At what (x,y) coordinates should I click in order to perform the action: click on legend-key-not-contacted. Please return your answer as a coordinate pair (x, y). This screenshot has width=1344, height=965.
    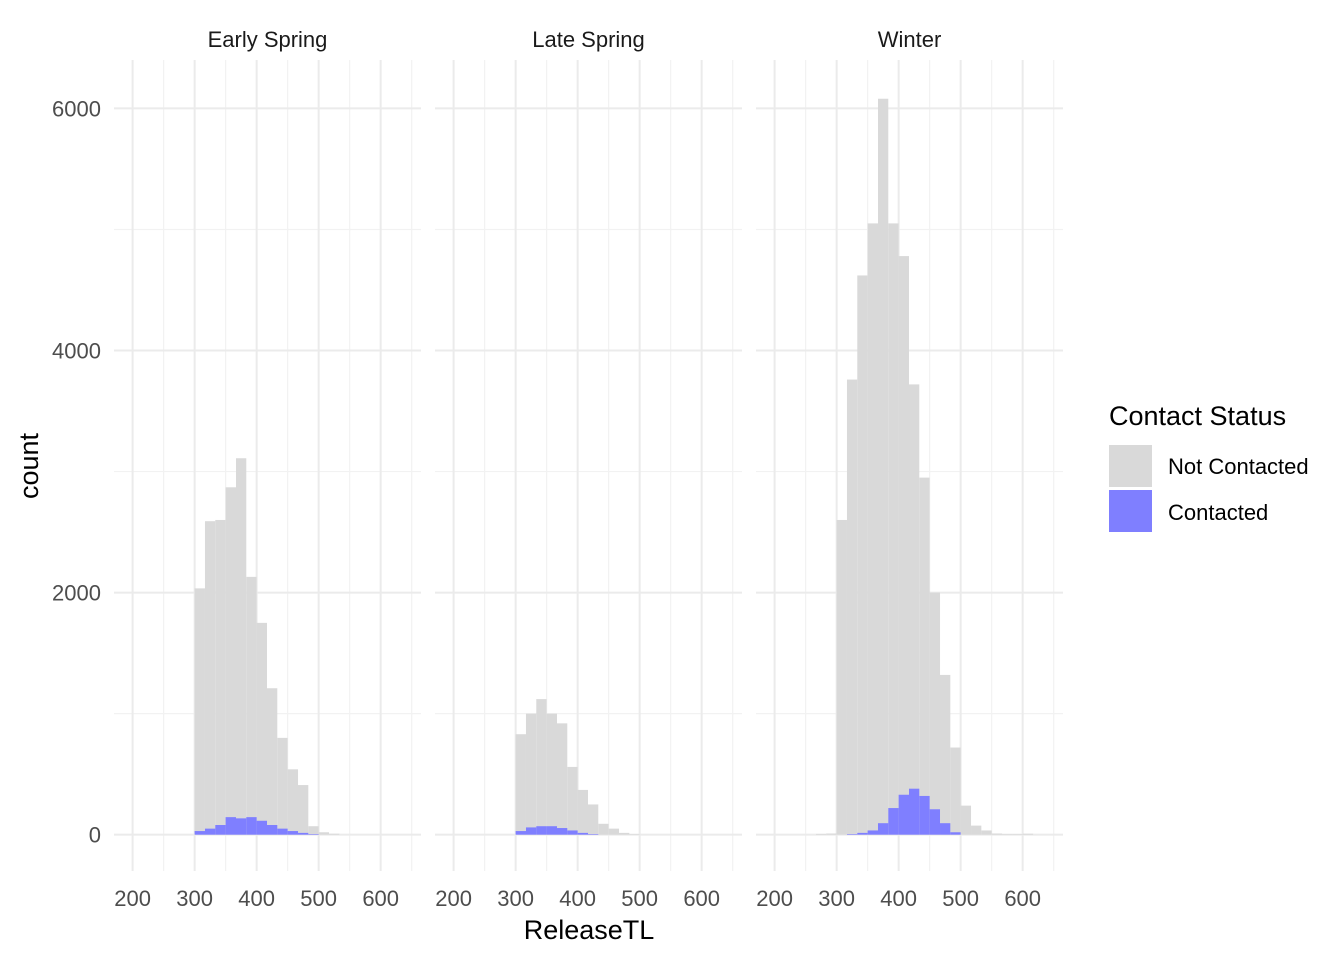
    Looking at the image, I should click on (1130, 466).